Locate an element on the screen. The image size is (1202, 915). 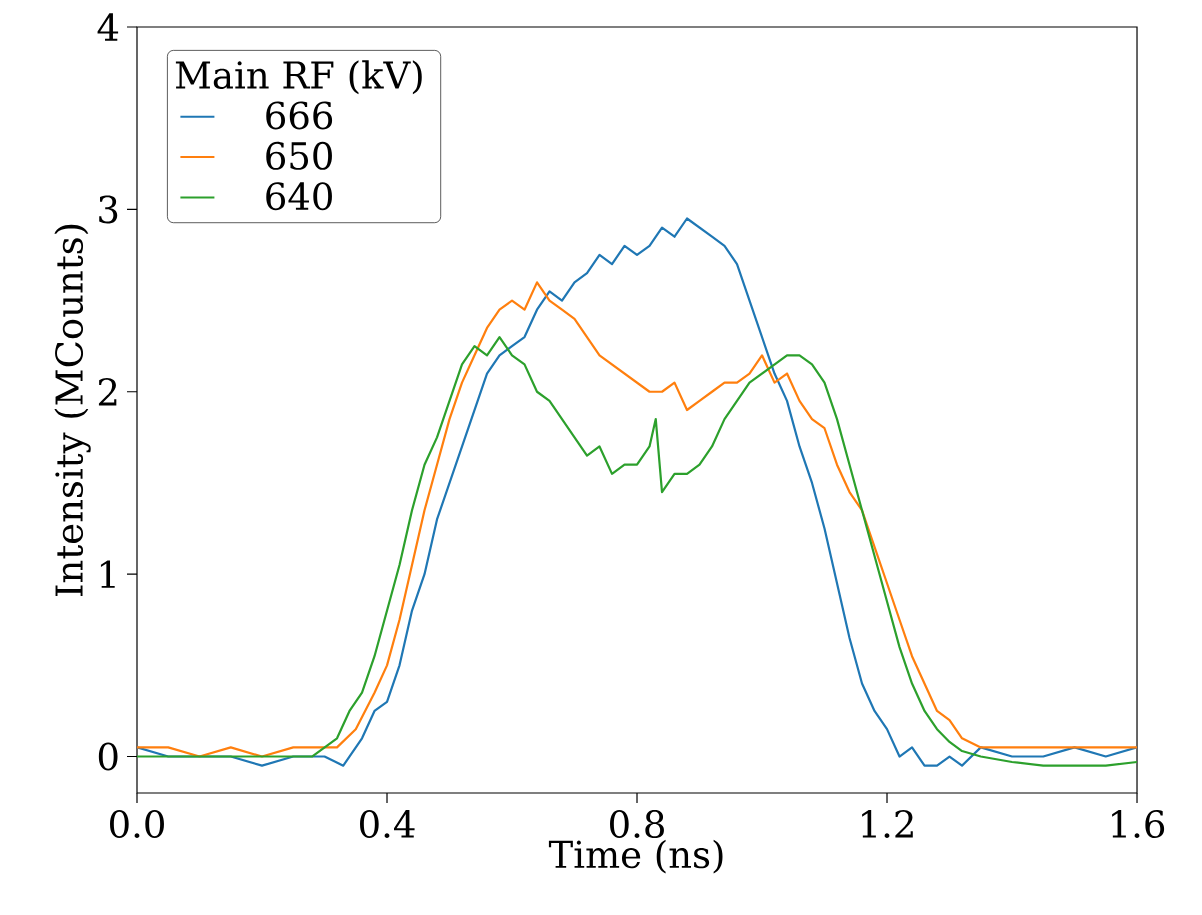
y-tick-label: 4 is located at coordinates (108, 27).